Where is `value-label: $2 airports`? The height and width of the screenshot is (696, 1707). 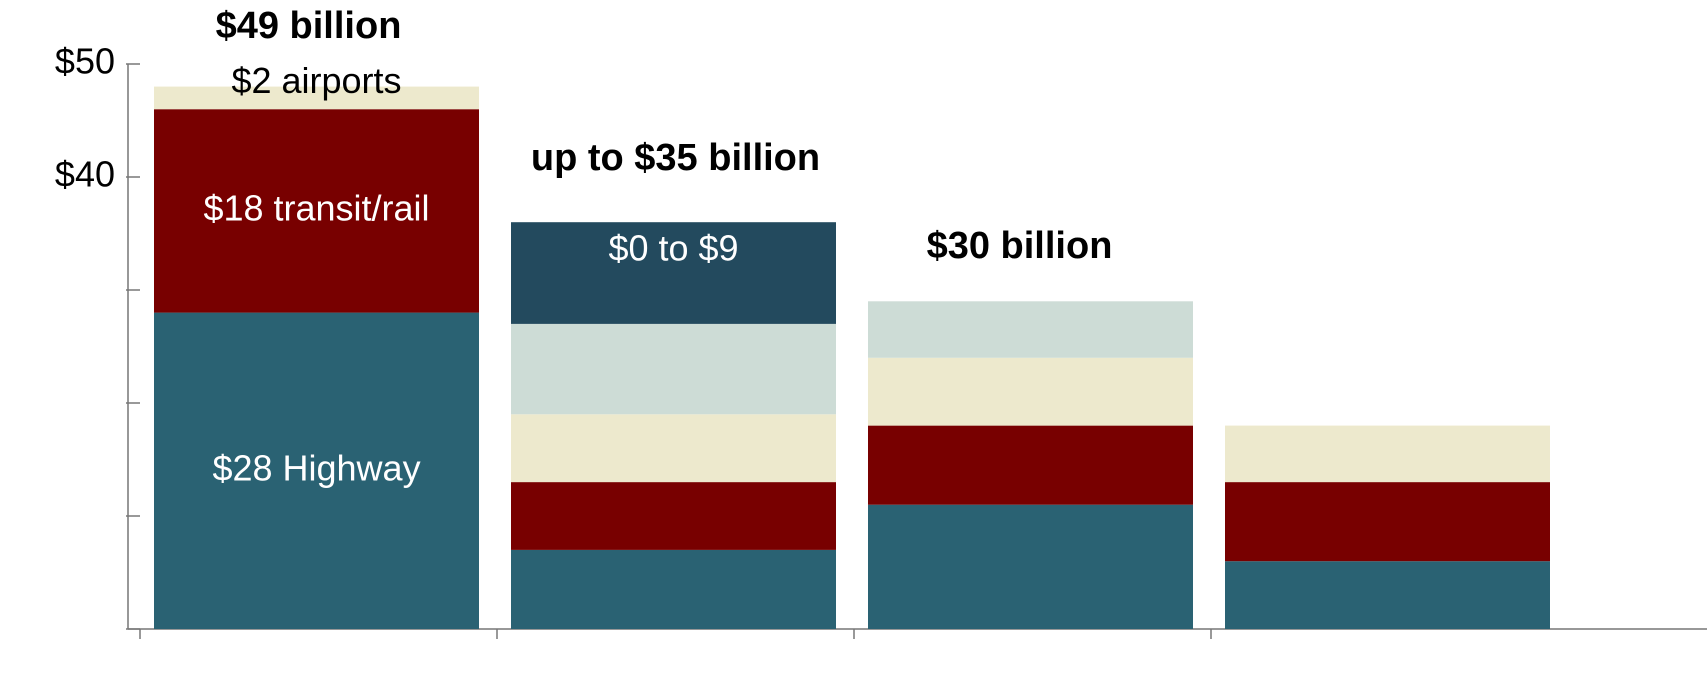
value-label: $2 airports is located at coordinates (316, 80).